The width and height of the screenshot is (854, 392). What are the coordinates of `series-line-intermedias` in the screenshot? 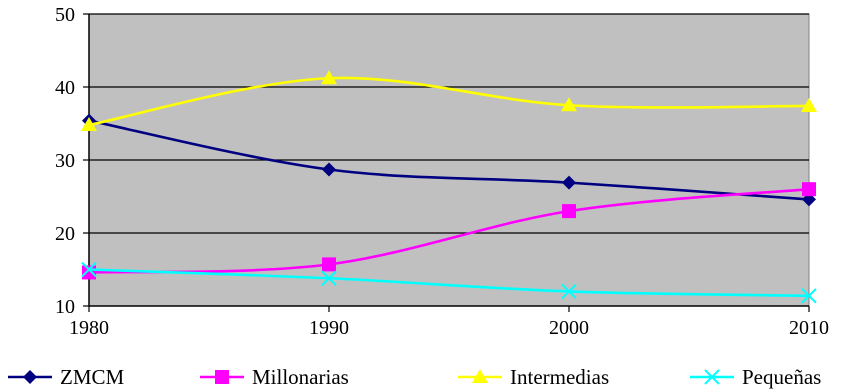 It's located at (449, 101).